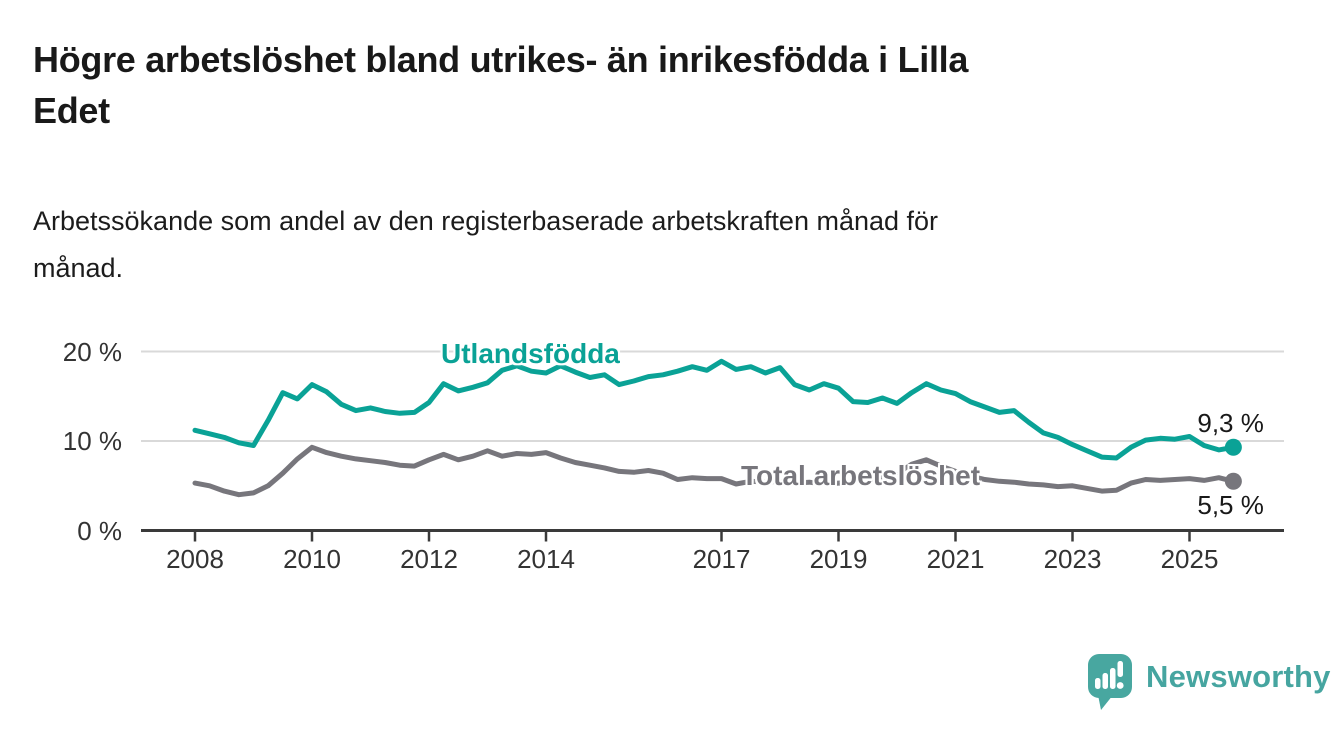 This screenshot has width=1340, height=734. What do you see at coordinates (429, 559) in the screenshot?
I see `x-tick-label: 2012` at bounding box center [429, 559].